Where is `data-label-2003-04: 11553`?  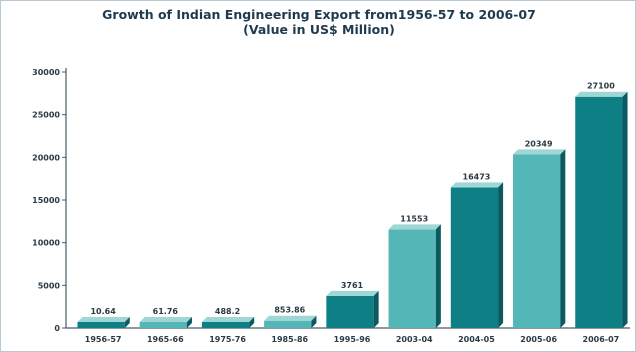 data-label-2003-04: 11553 is located at coordinates (414, 218).